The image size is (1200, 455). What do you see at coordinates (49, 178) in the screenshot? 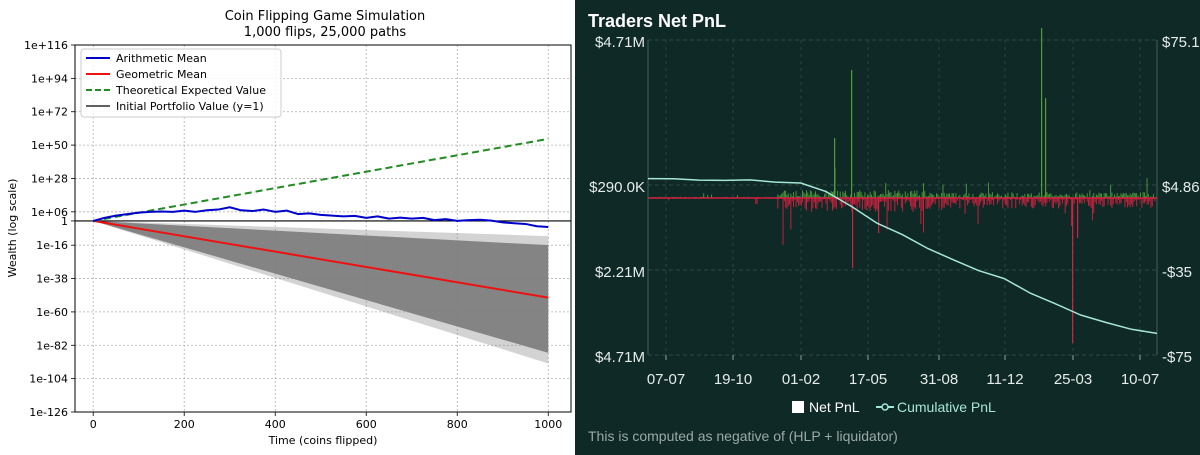
I see `y-tick-label: 1e+28` at bounding box center [49, 178].